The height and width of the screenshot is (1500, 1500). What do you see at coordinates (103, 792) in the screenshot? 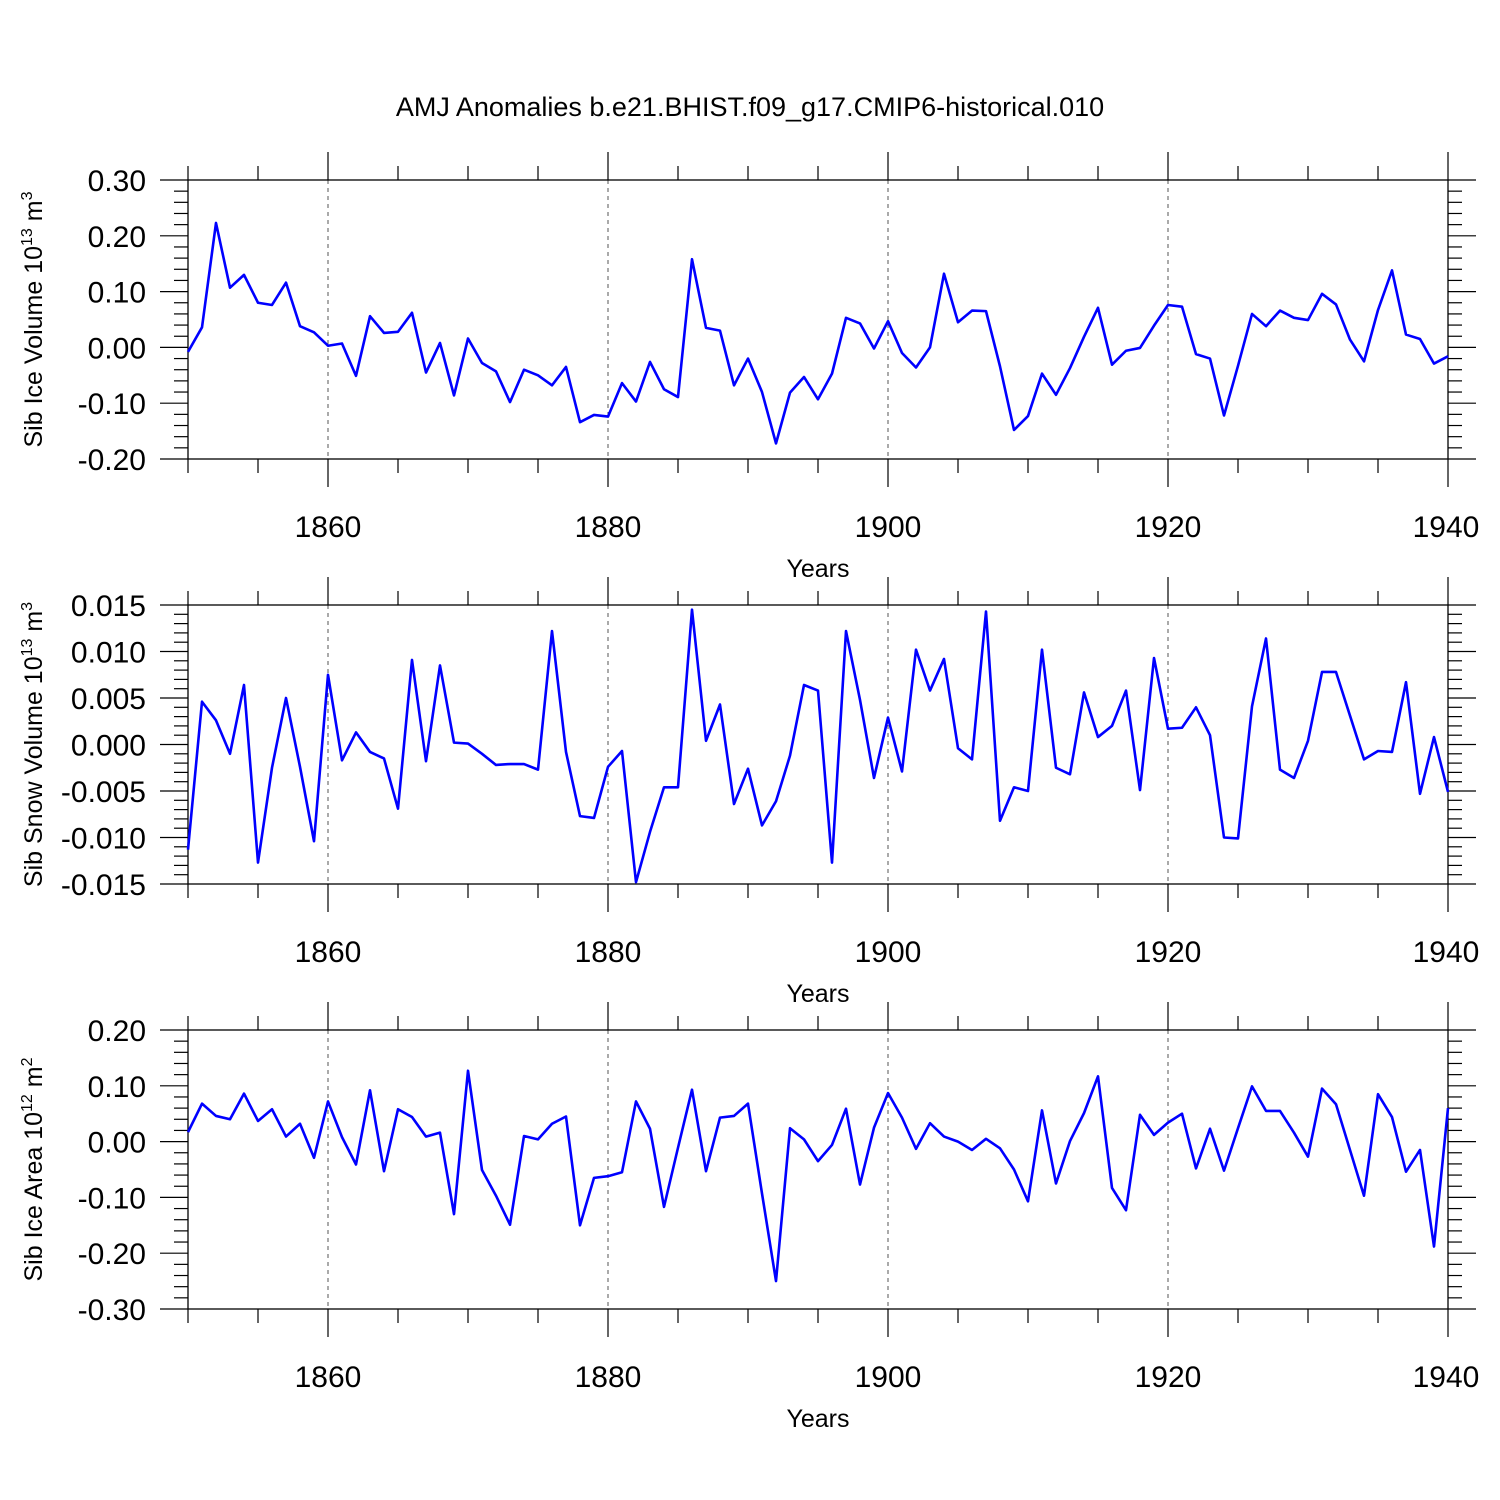
I see `y-tick-label: -0.005` at bounding box center [103, 792].